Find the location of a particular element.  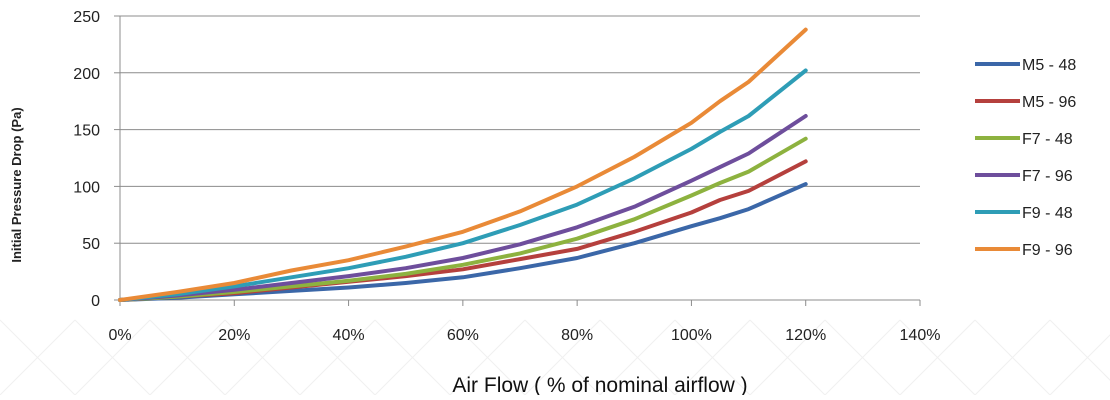

x-tick-label: 60% is located at coordinates (463, 335).